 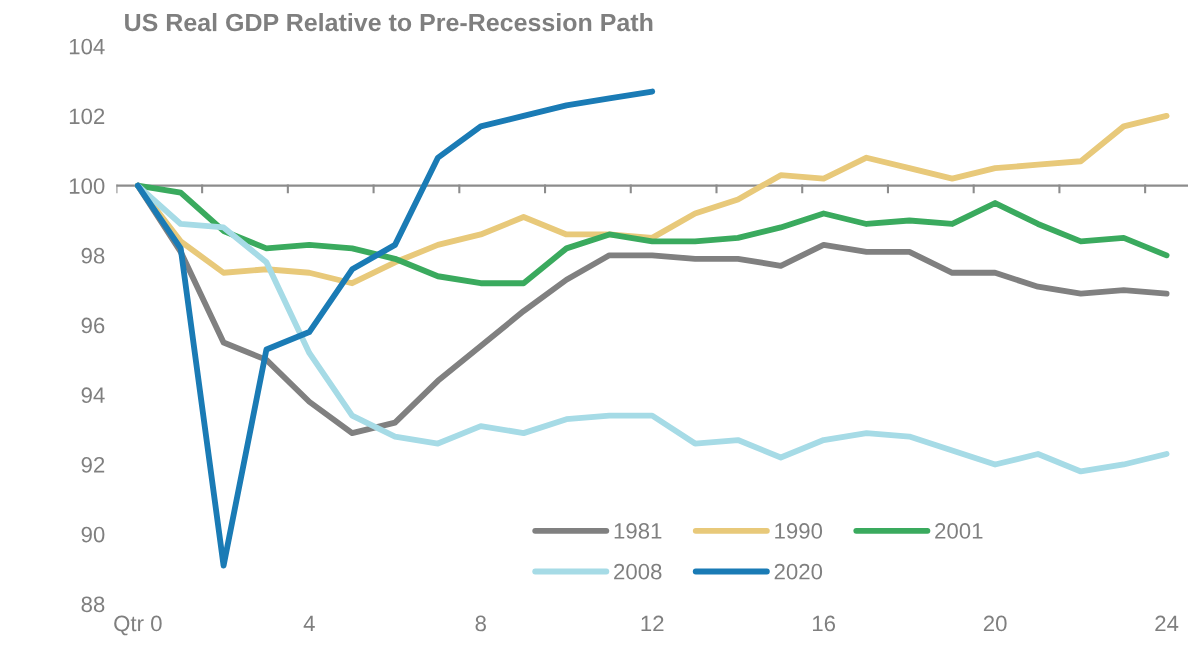 I want to click on x-tick-label: 12, so click(x=652, y=623).